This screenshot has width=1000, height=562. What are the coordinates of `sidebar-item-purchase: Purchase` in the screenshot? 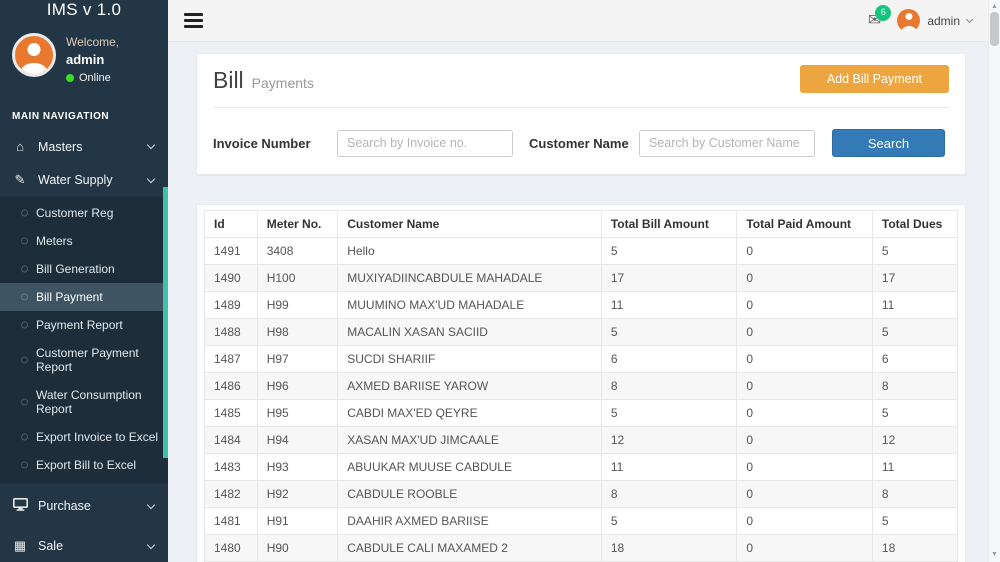 It's located at (84, 506).